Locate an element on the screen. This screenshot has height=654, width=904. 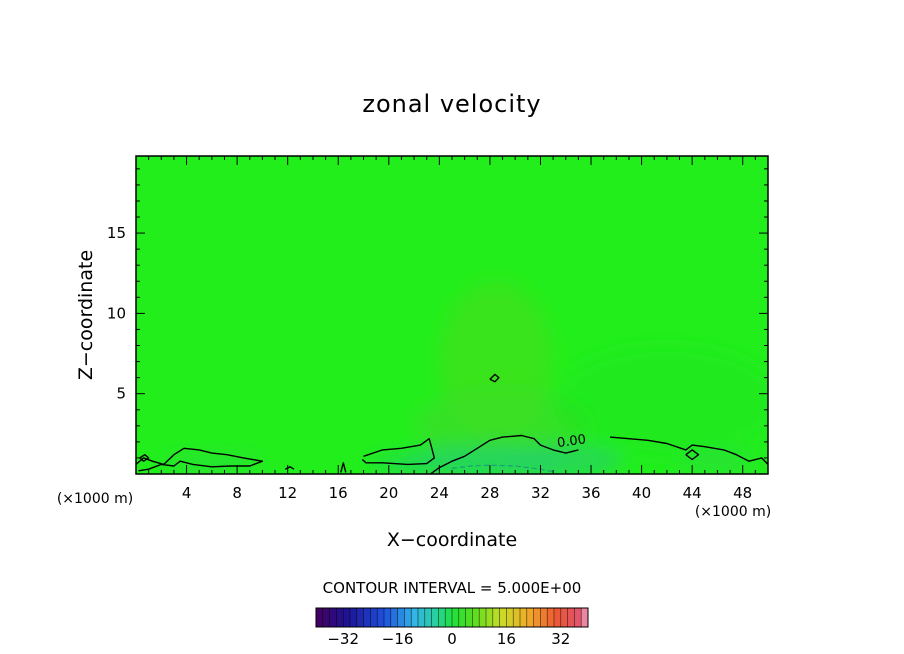
x-tick-label: 8 is located at coordinates (237, 493).